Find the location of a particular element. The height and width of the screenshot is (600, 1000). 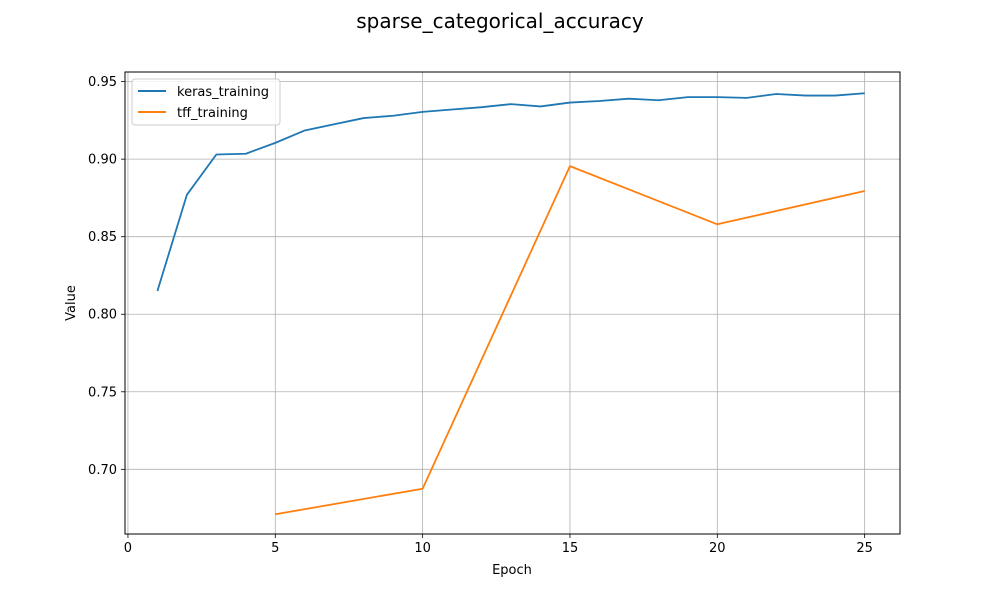

y-tick-label: 0.90 is located at coordinates (102, 160).